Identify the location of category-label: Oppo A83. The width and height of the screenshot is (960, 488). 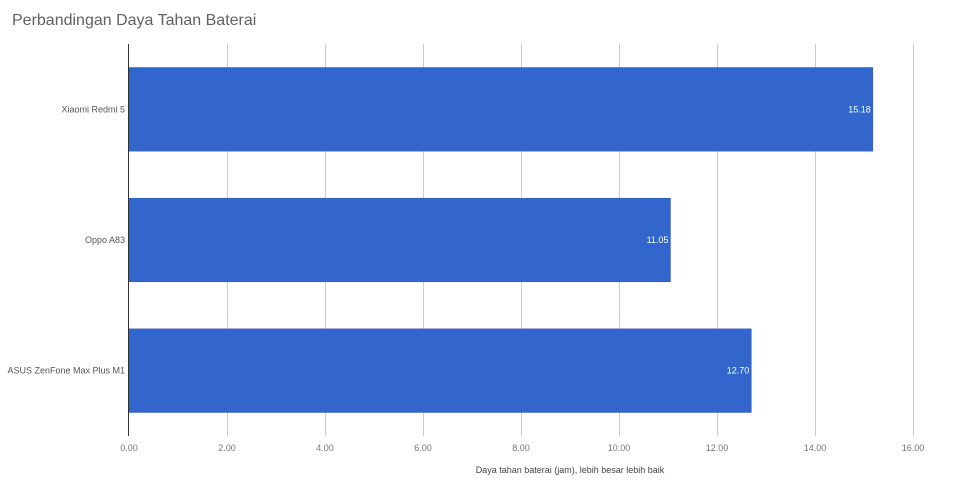
(105, 240).